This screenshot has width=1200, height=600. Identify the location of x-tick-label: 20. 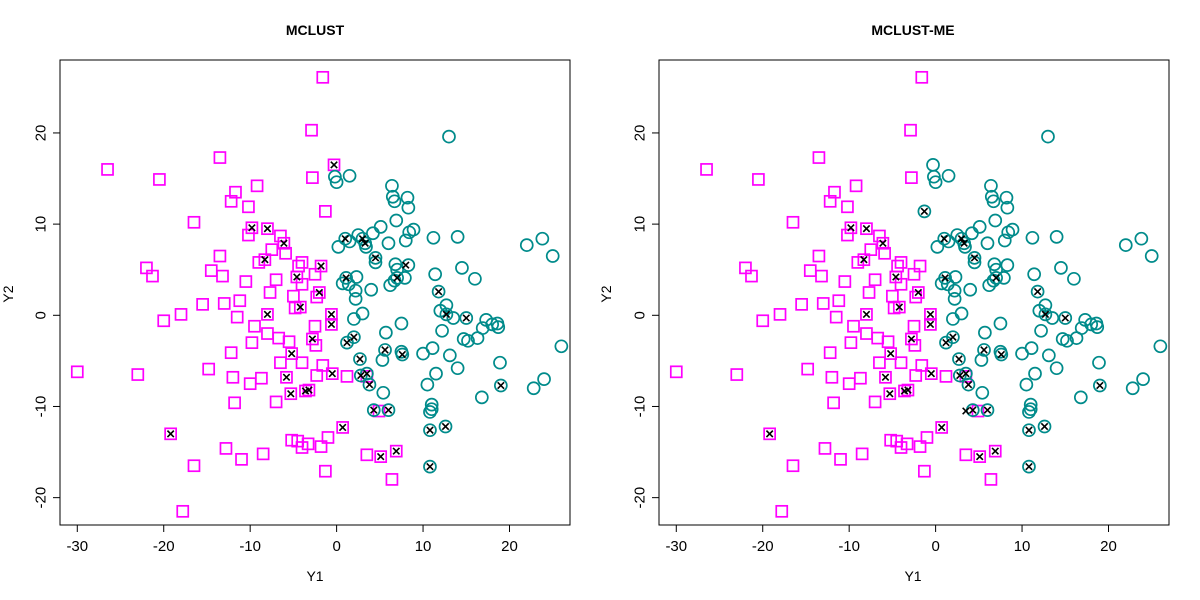
(1108, 546).